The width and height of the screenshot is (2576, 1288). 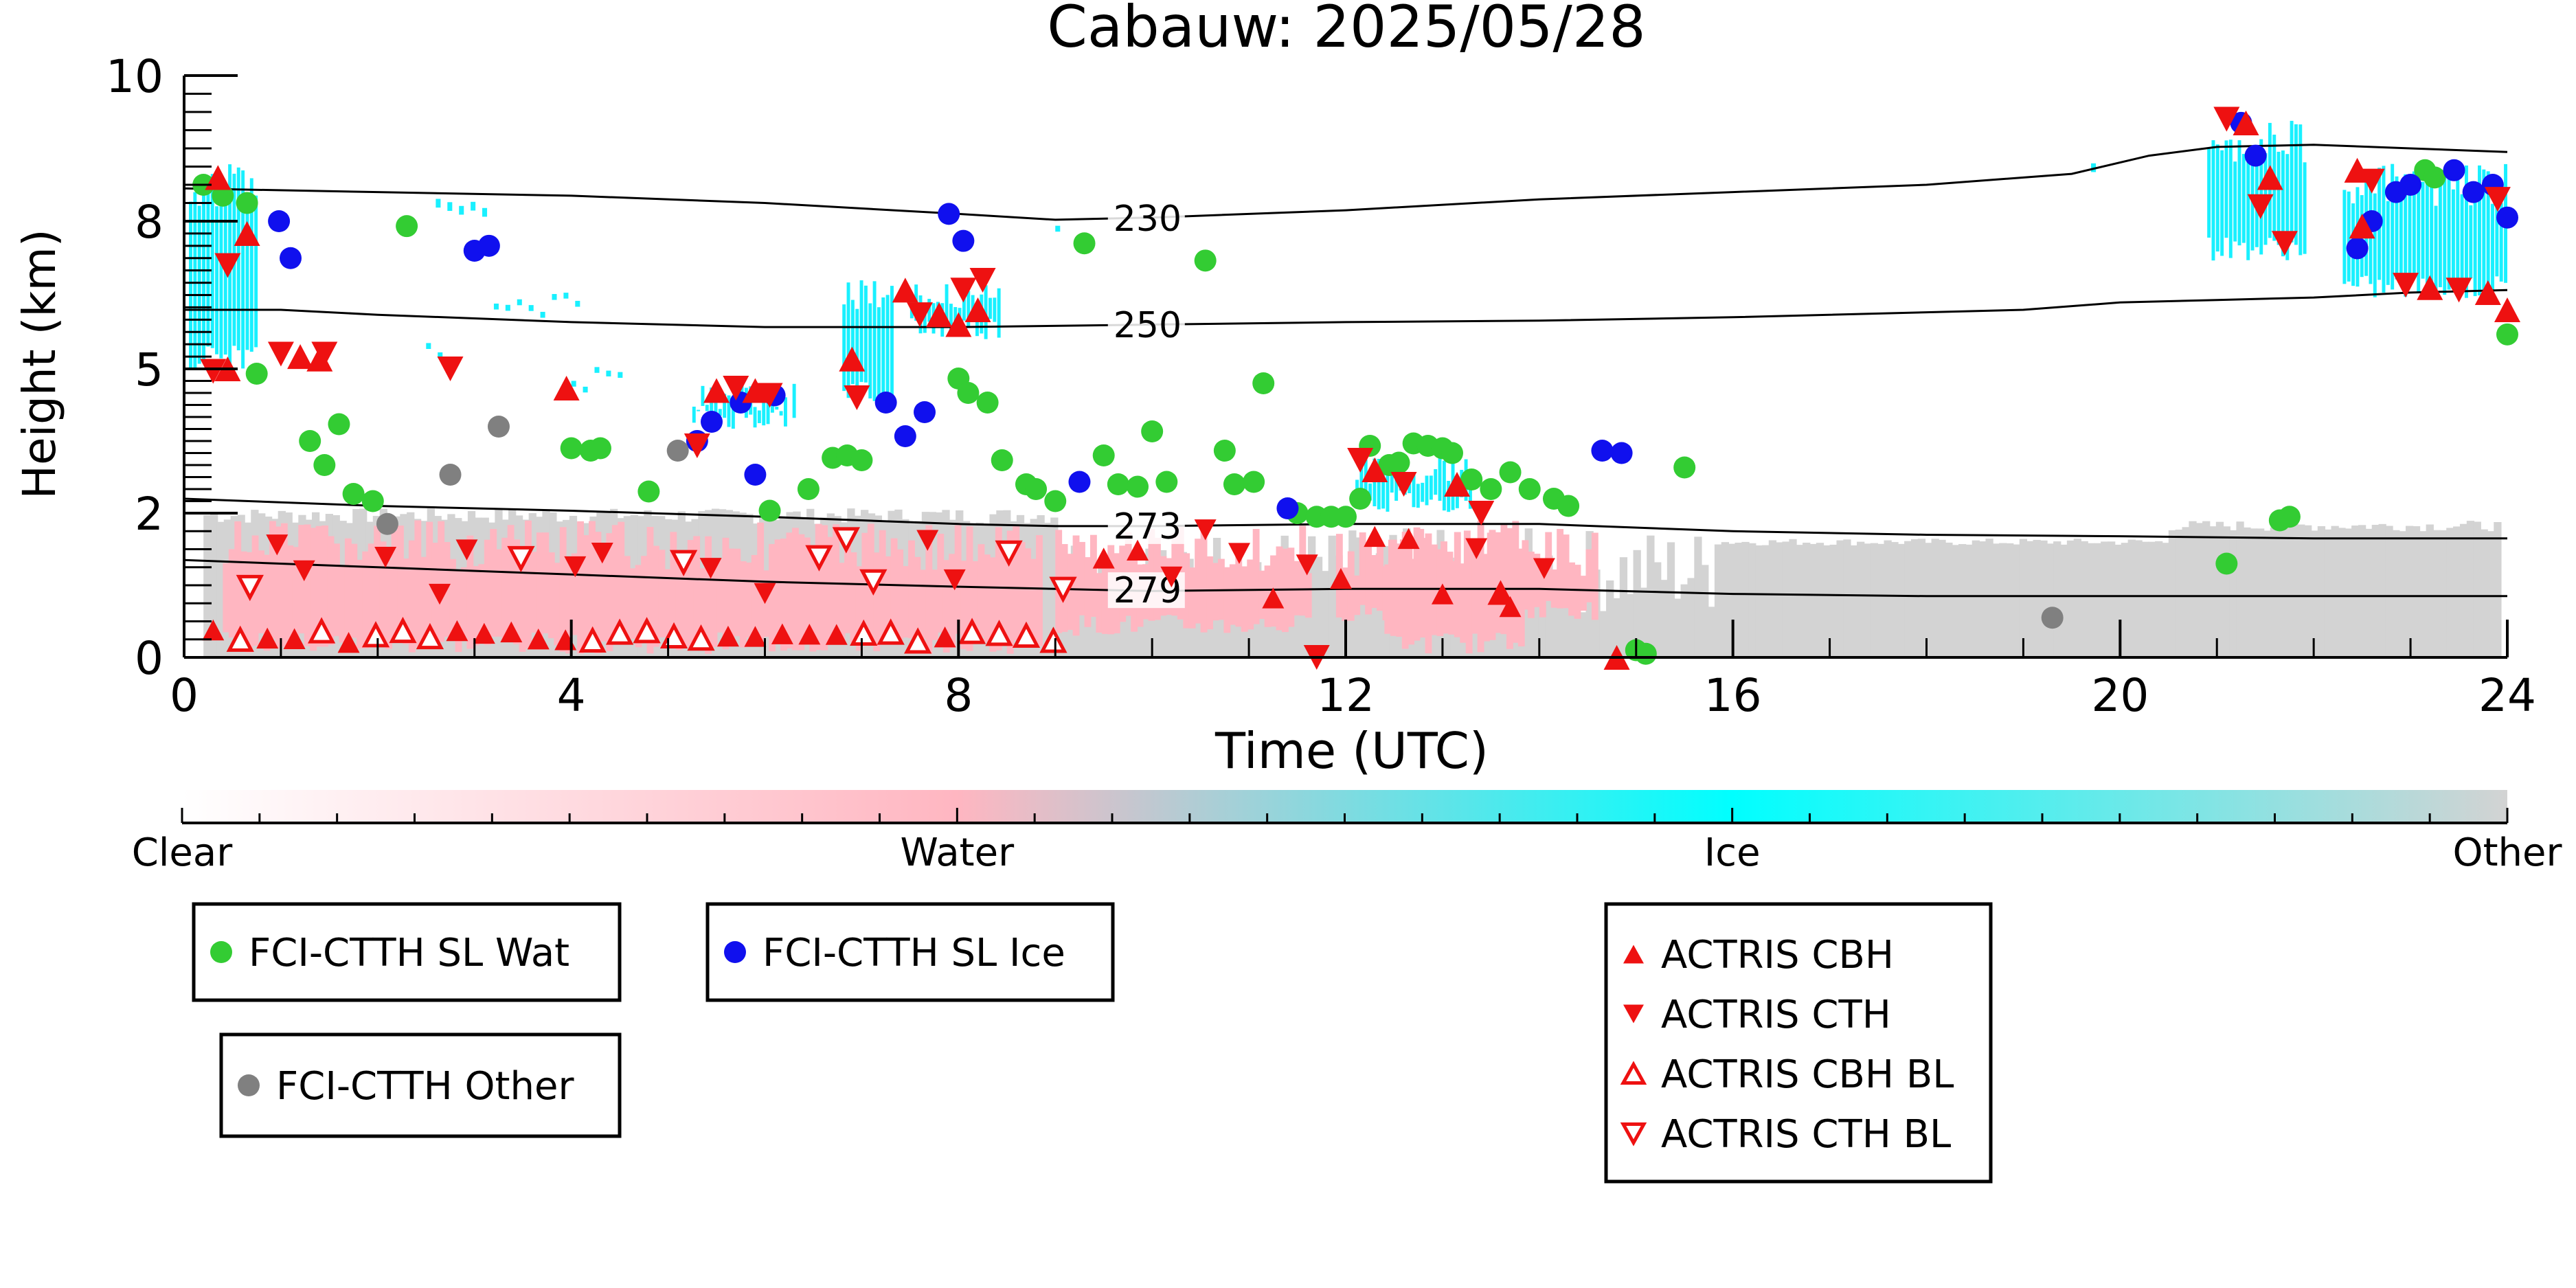 I want to click on y-tick-label: 5, so click(x=149, y=369).